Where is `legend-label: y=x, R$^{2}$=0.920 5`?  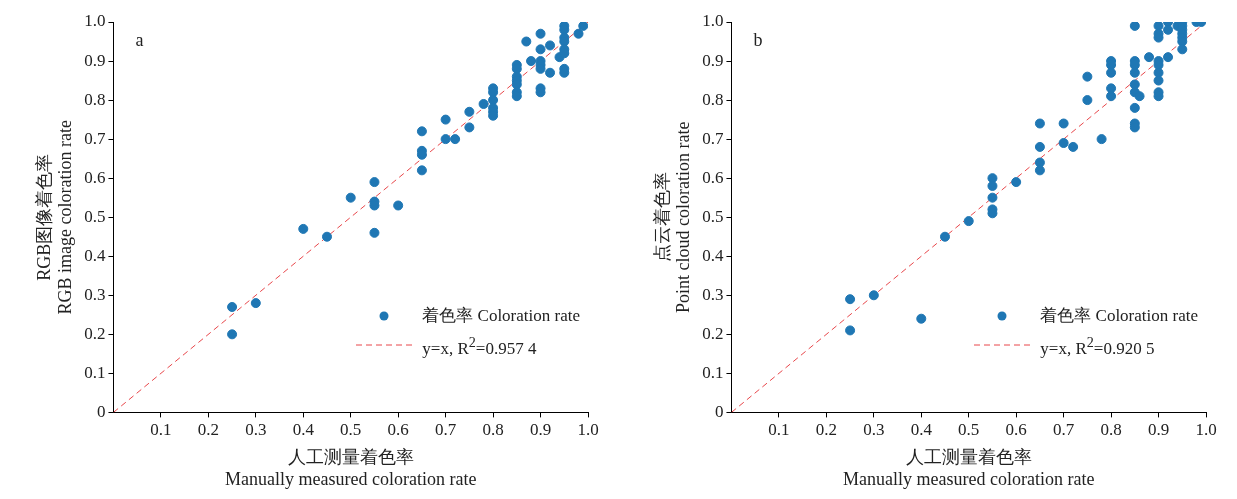
legend-label: y=x, R$^{2}$=0.920 5 is located at coordinates (1097, 346).